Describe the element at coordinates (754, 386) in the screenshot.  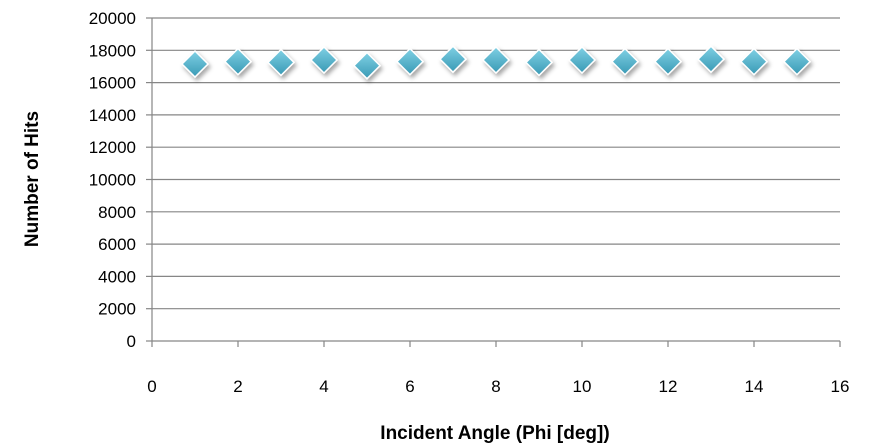
I see `x-tick-label: 14` at that location.